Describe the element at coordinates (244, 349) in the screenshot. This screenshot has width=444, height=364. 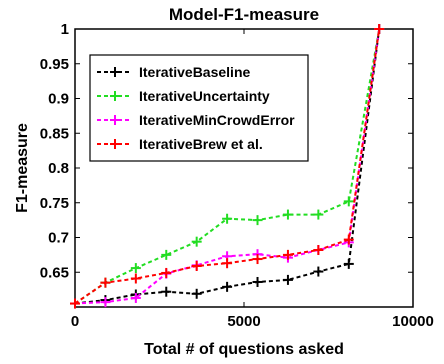
I see `x-axis-label: Total # of questions asked` at that location.